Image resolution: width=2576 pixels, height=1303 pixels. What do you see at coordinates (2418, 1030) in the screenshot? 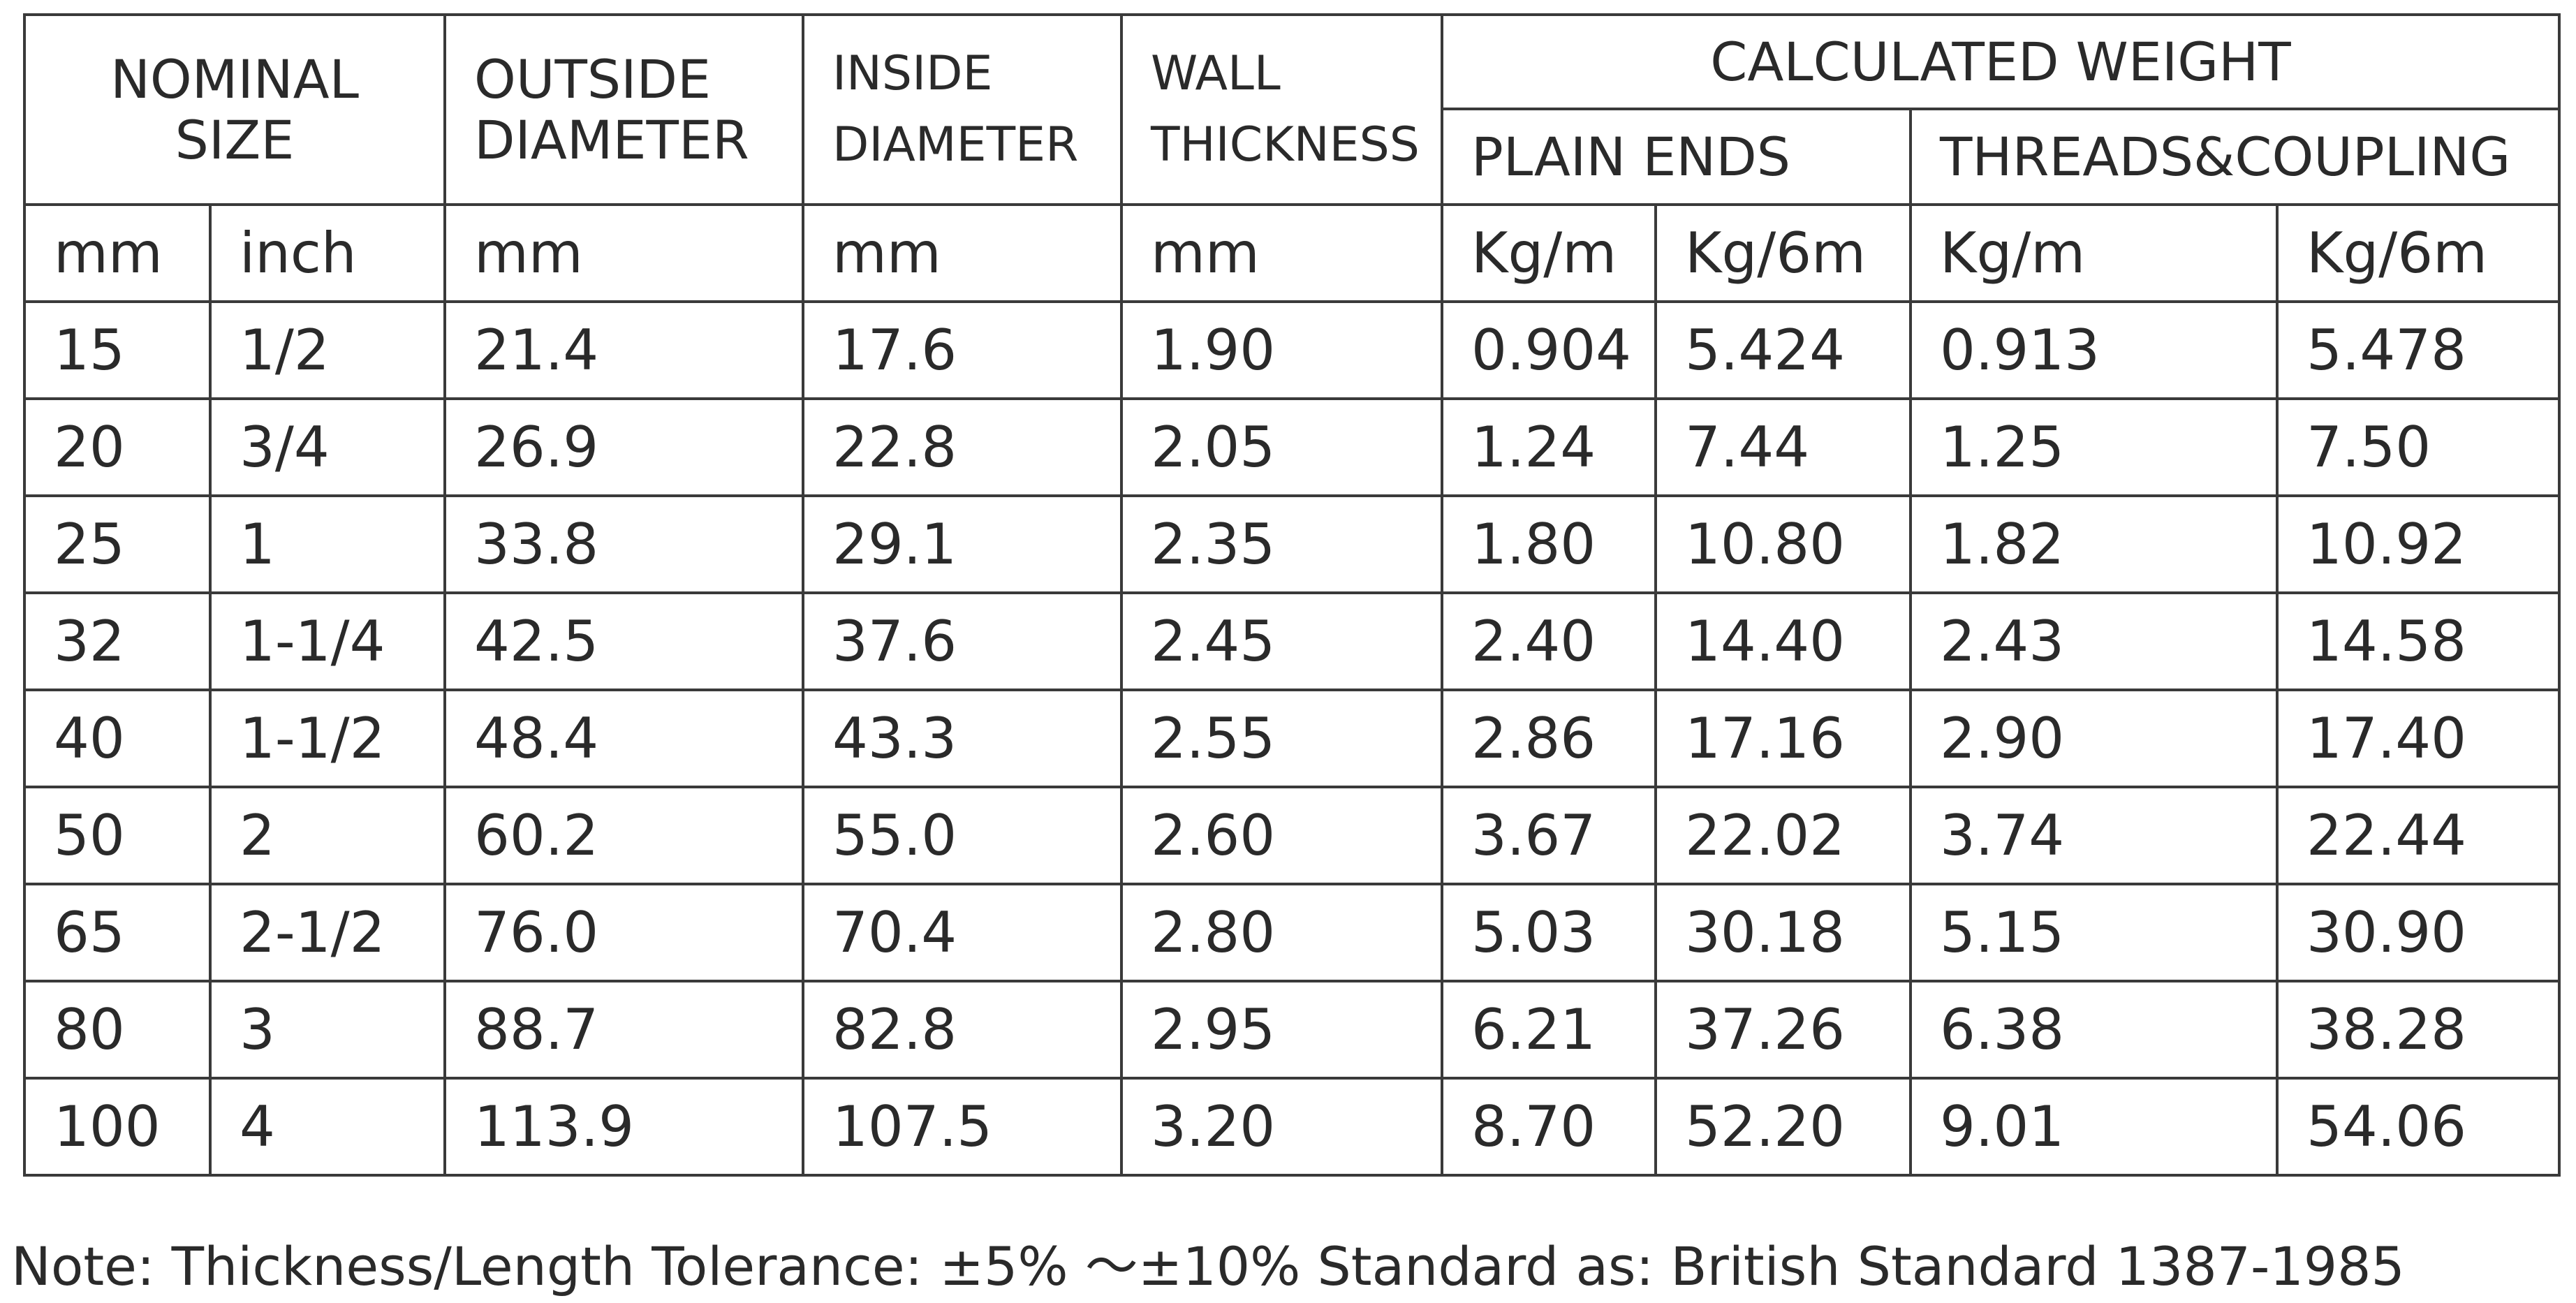
I see `data-cell: 38.28` at bounding box center [2418, 1030].